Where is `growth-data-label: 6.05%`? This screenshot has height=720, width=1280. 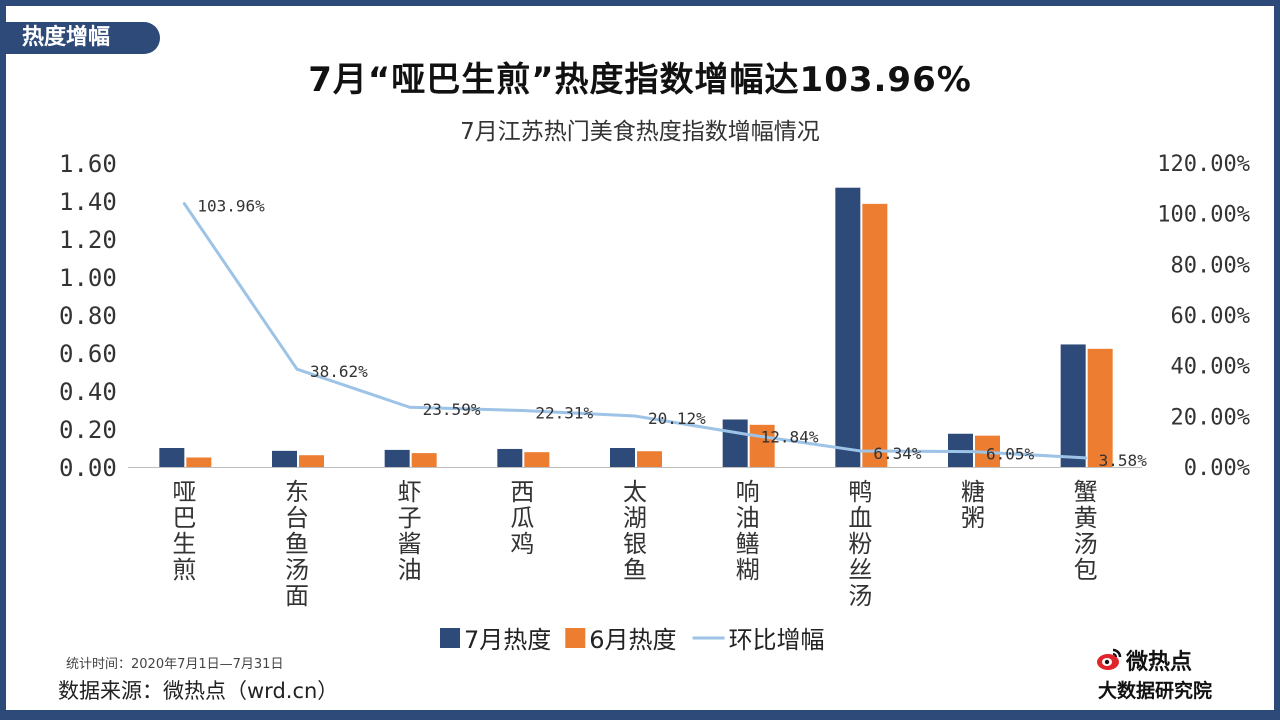
growth-data-label: 6.05% is located at coordinates (1010, 454).